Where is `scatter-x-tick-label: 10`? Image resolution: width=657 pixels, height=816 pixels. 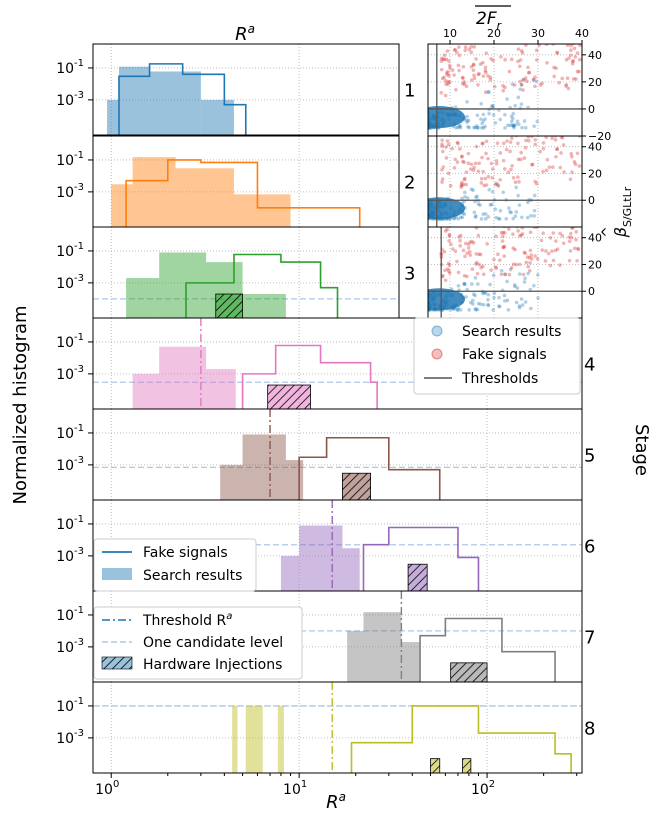 scatter-x-tick-label: 10 is located at coordinates (450, 33).